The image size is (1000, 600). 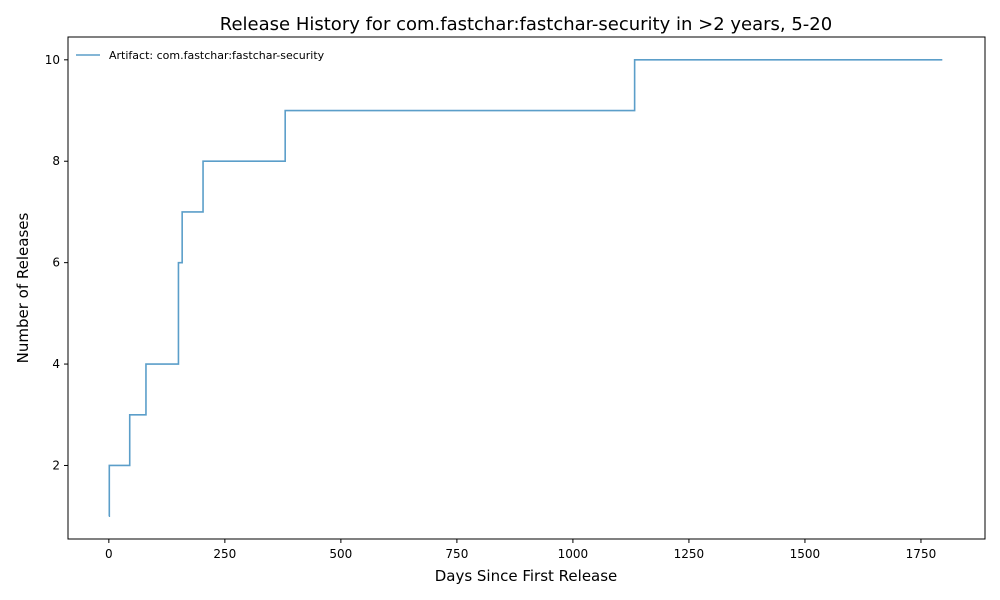 I want to click on x-tick-label: 750, so click(x=456, y=554).